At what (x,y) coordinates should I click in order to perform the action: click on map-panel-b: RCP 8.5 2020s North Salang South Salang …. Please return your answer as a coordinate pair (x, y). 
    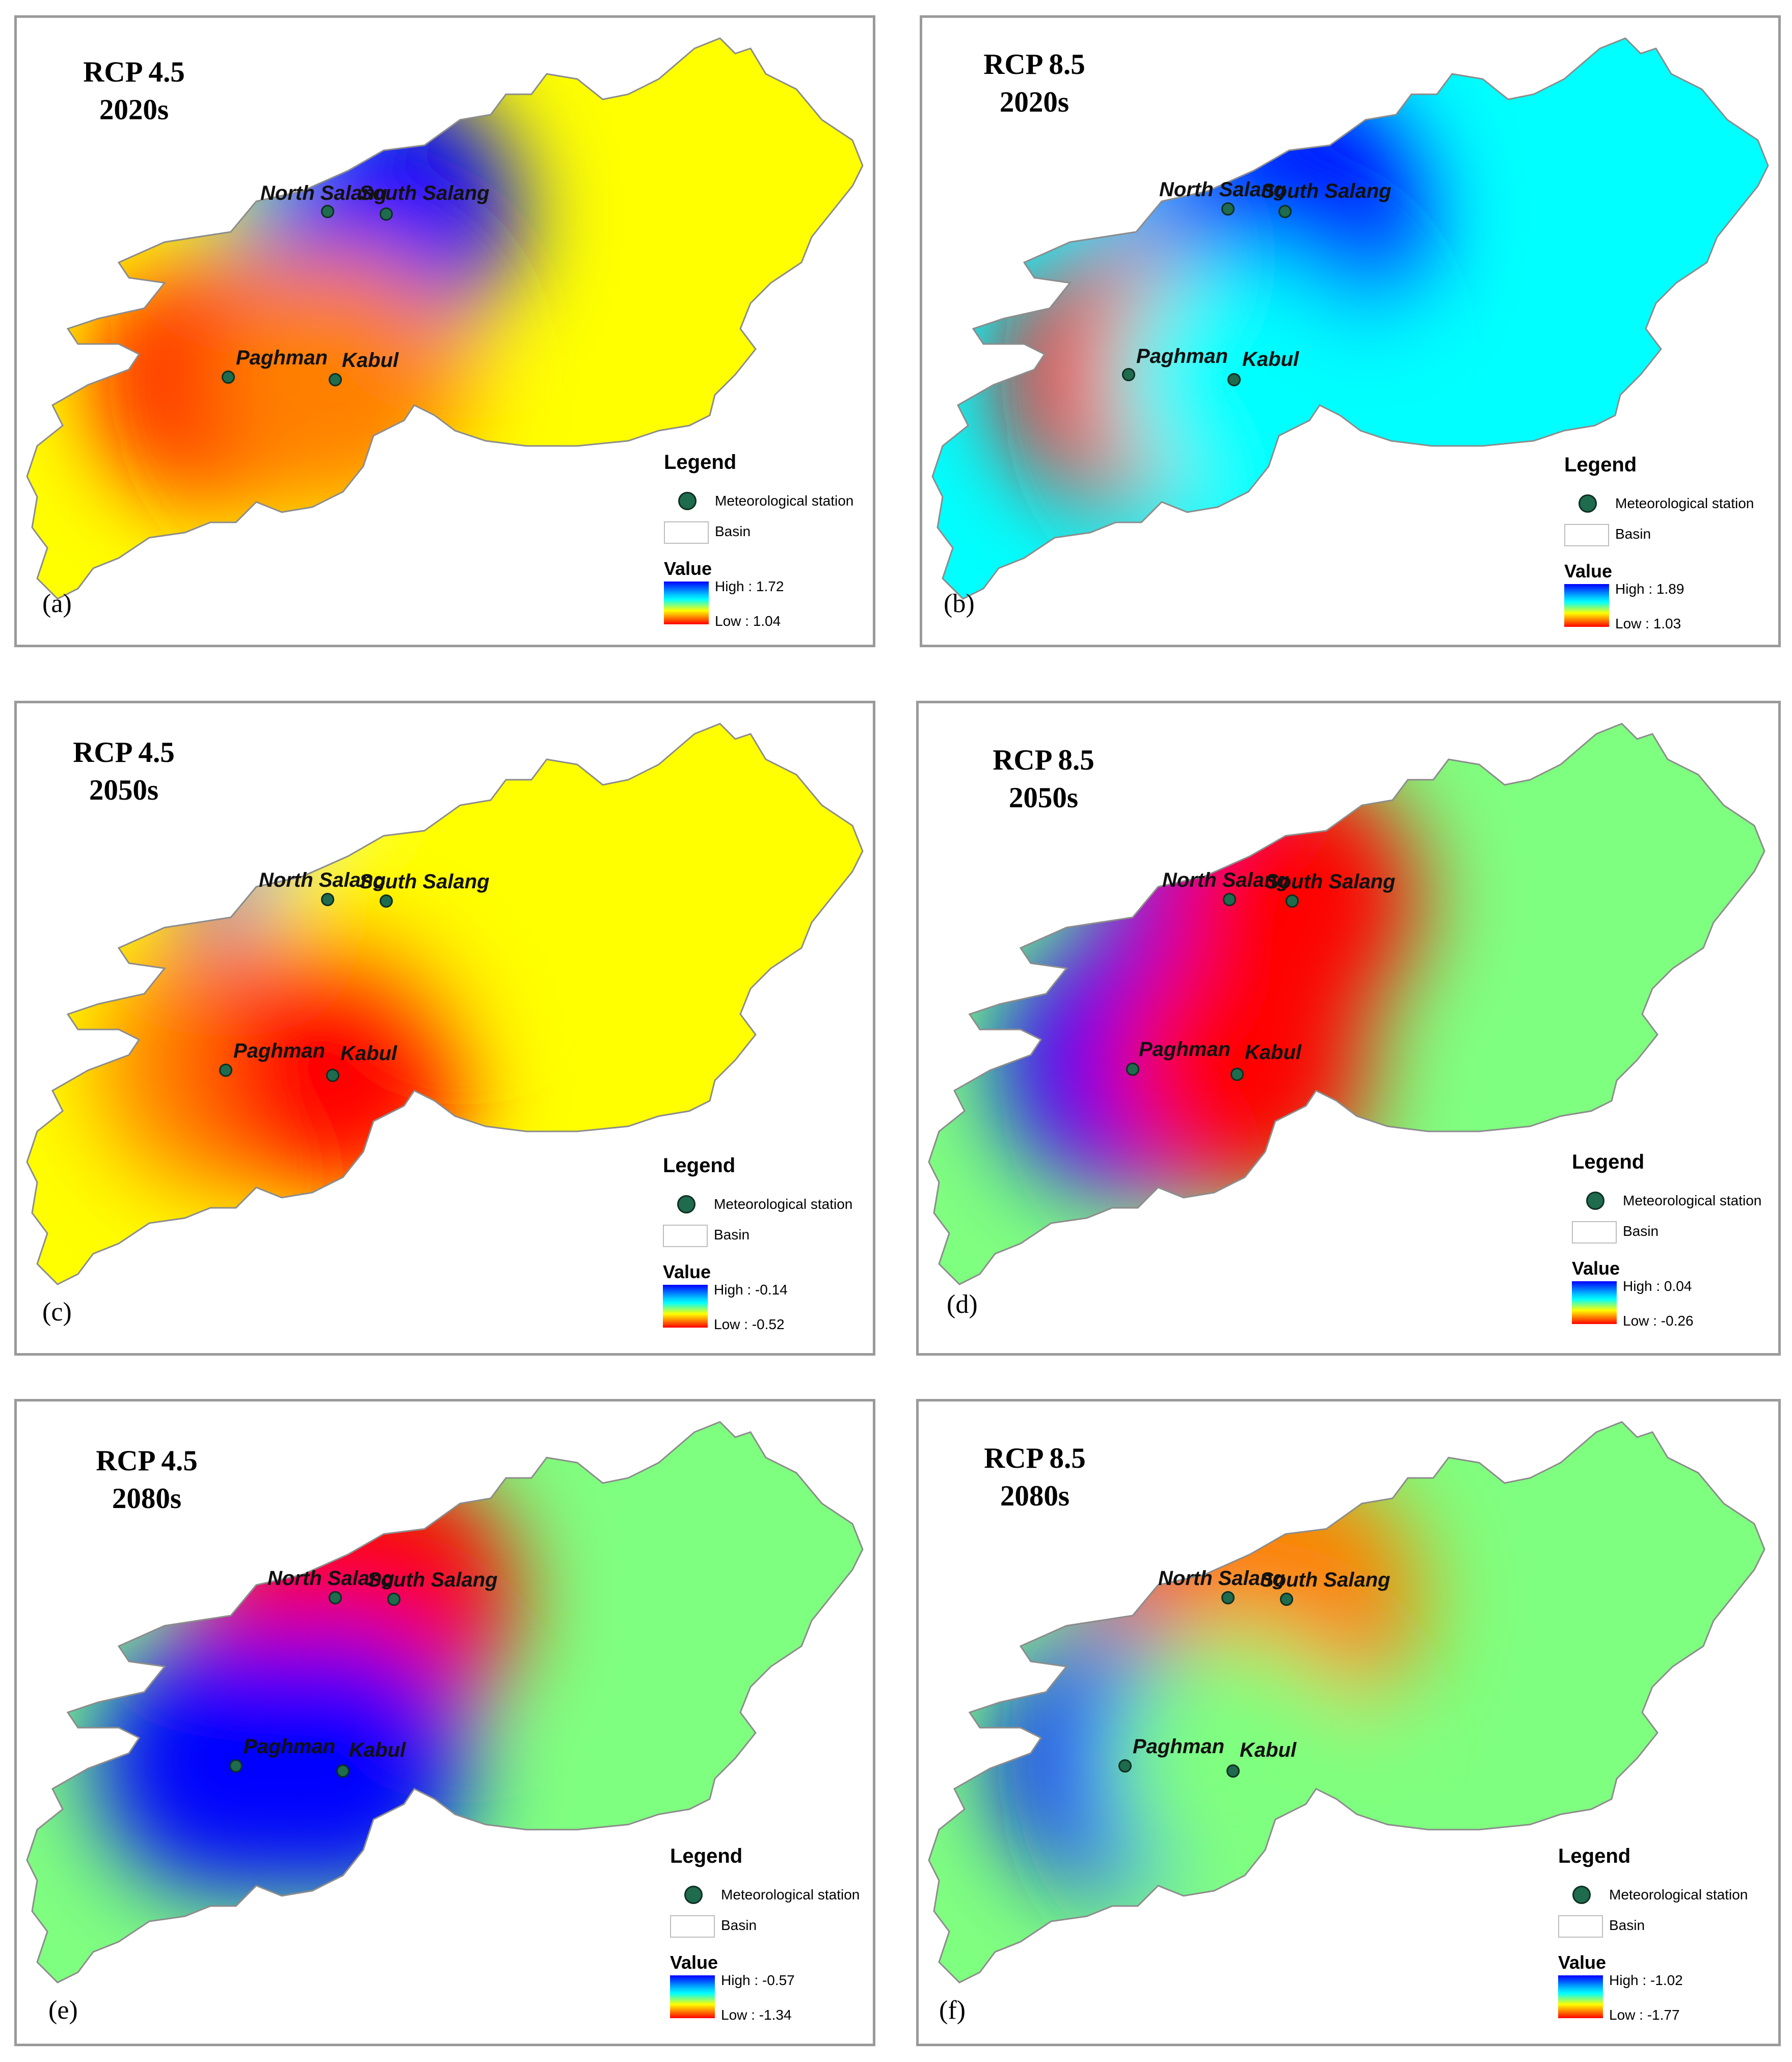
    Looking at the image, I should click on (1350, 331).